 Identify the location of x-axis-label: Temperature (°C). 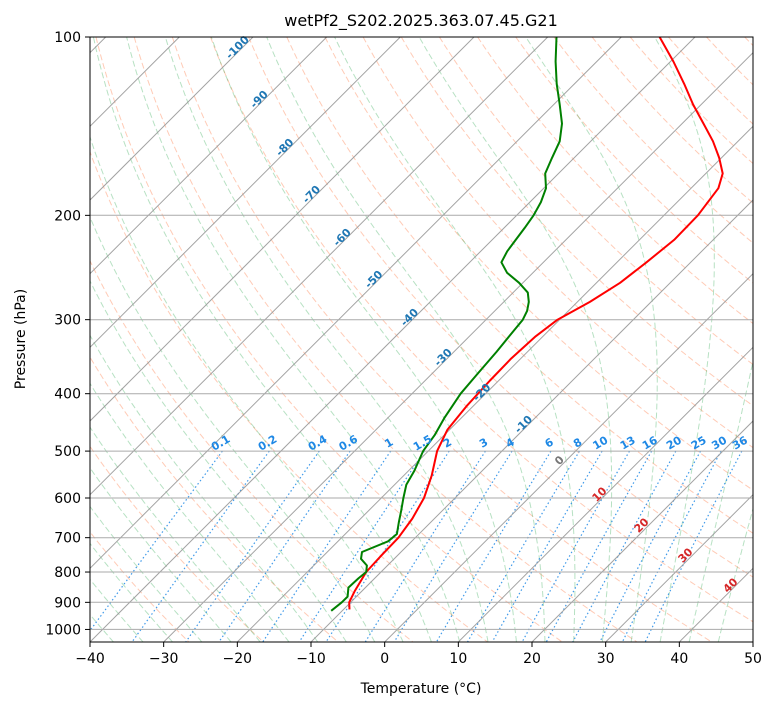
(421, 689).